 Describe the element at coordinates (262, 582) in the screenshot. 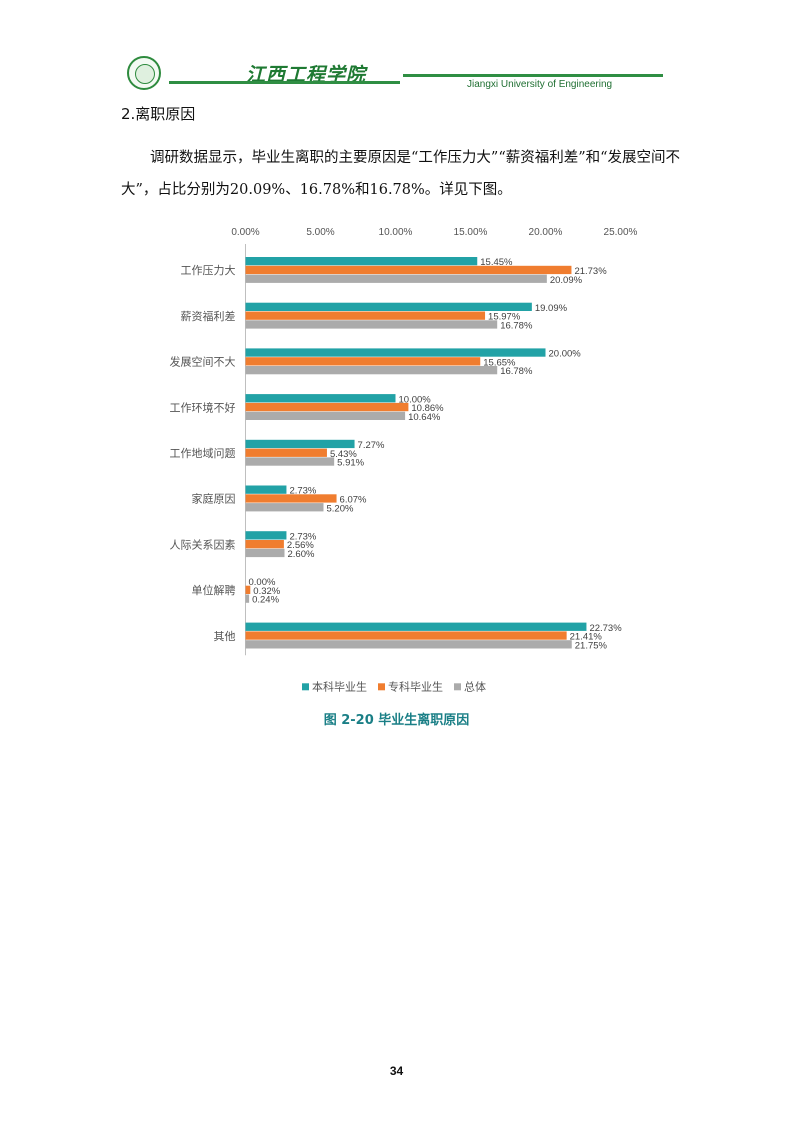

I see `data-label: 0.00%` at that location.